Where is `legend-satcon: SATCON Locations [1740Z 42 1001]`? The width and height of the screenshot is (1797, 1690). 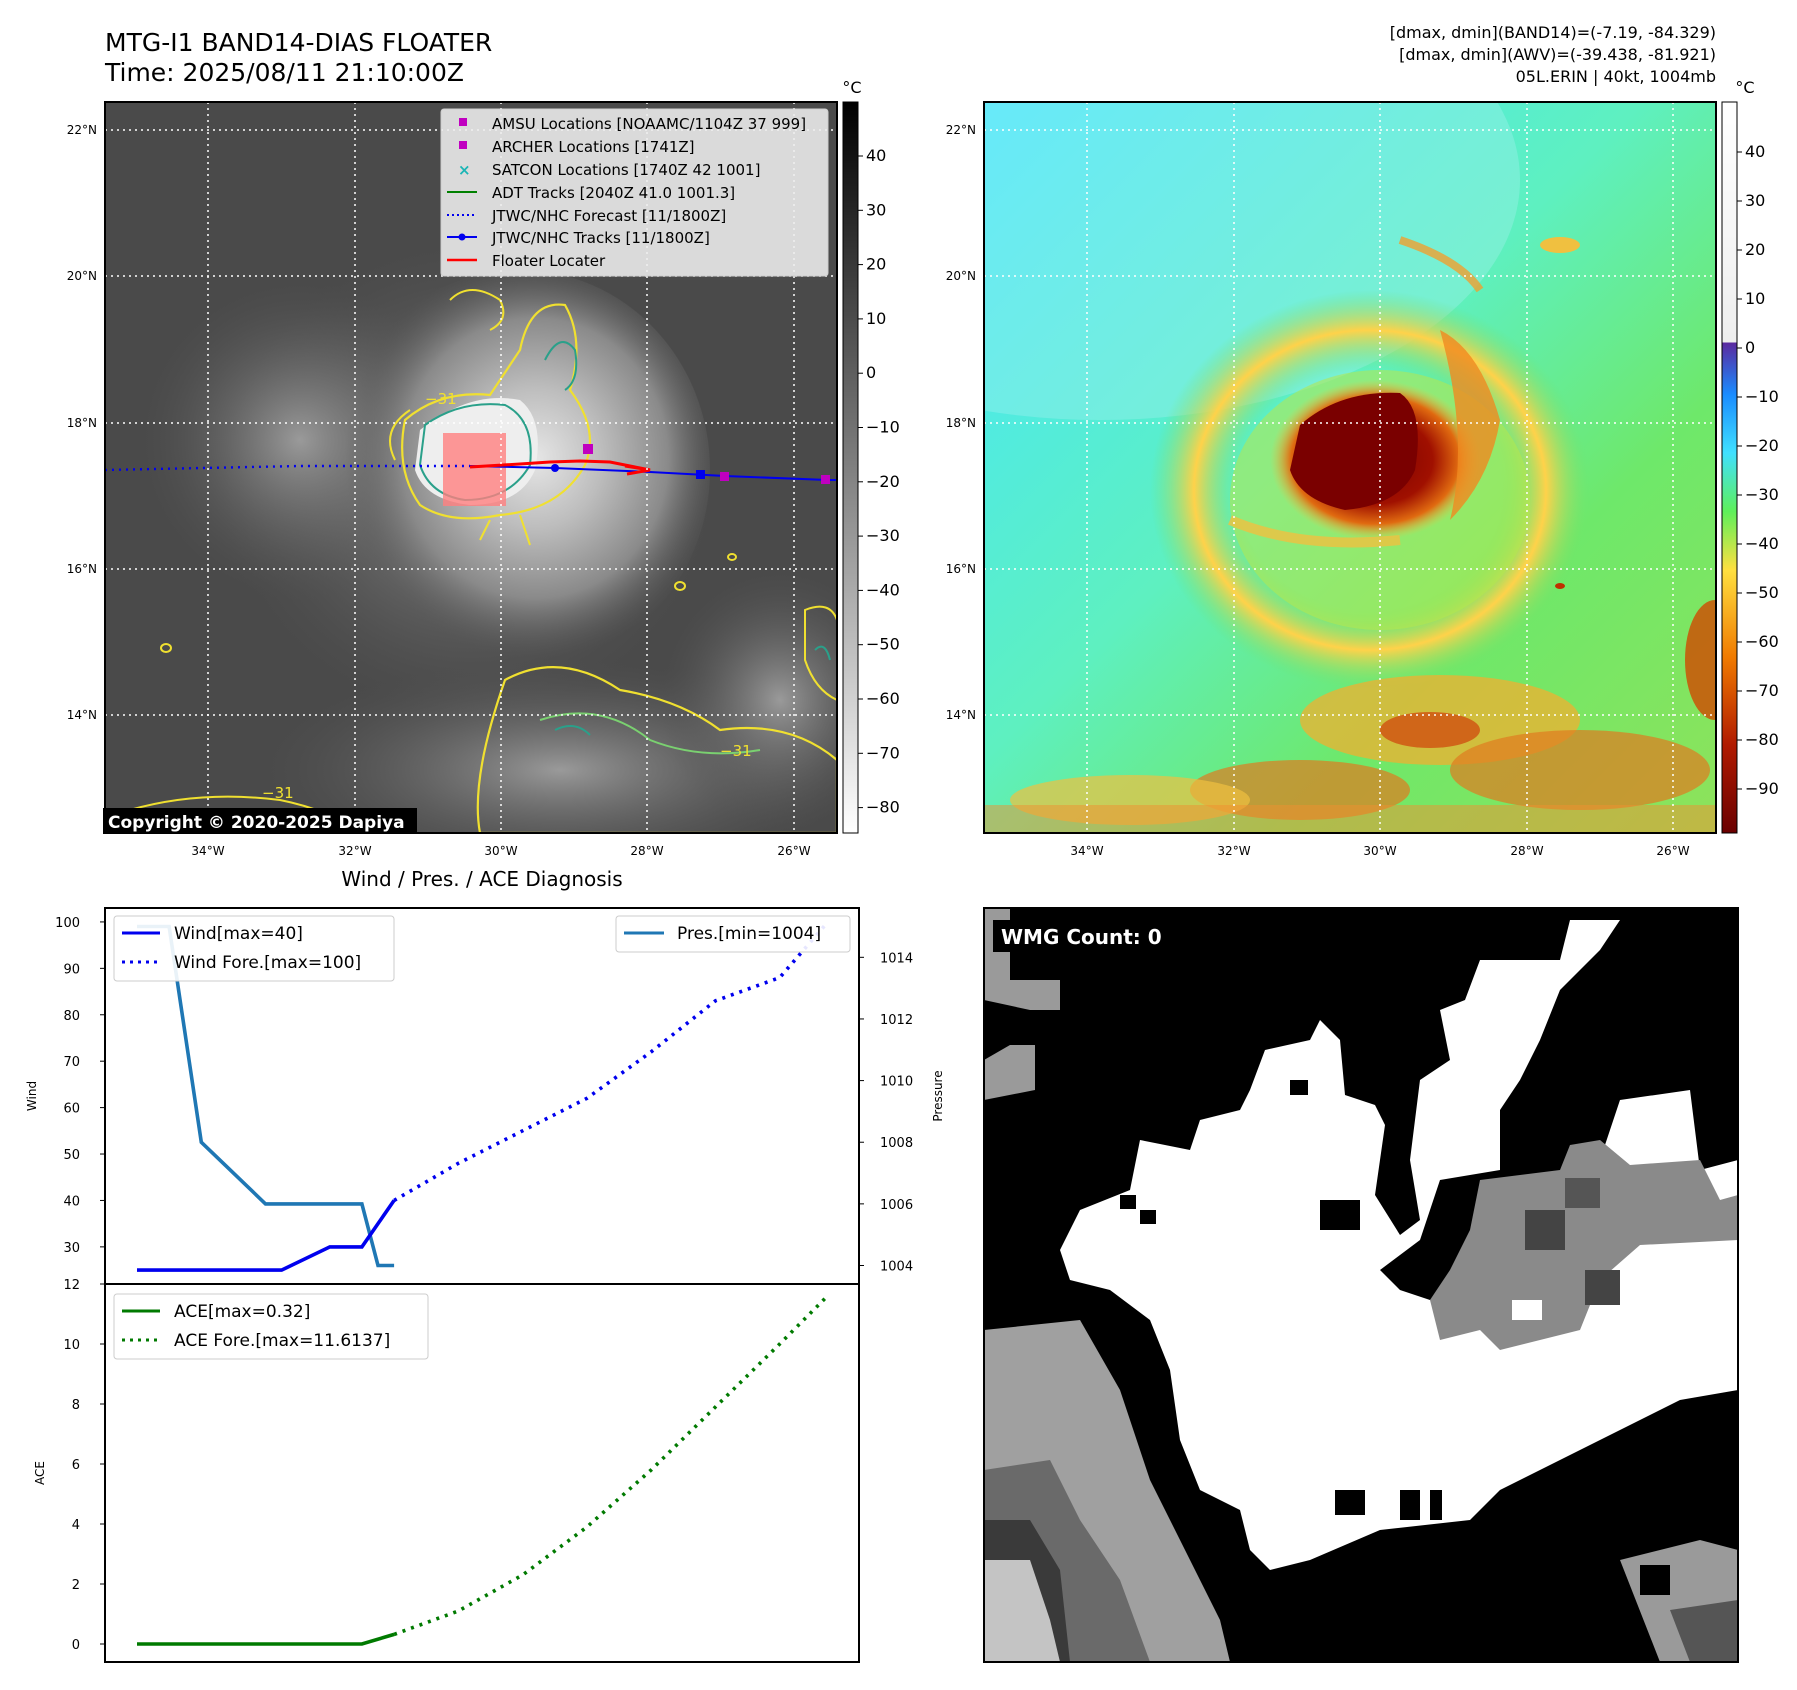 legend-satcon: SATCON Locations [1740Z 42 1001] is located at coordinates (626, 170).